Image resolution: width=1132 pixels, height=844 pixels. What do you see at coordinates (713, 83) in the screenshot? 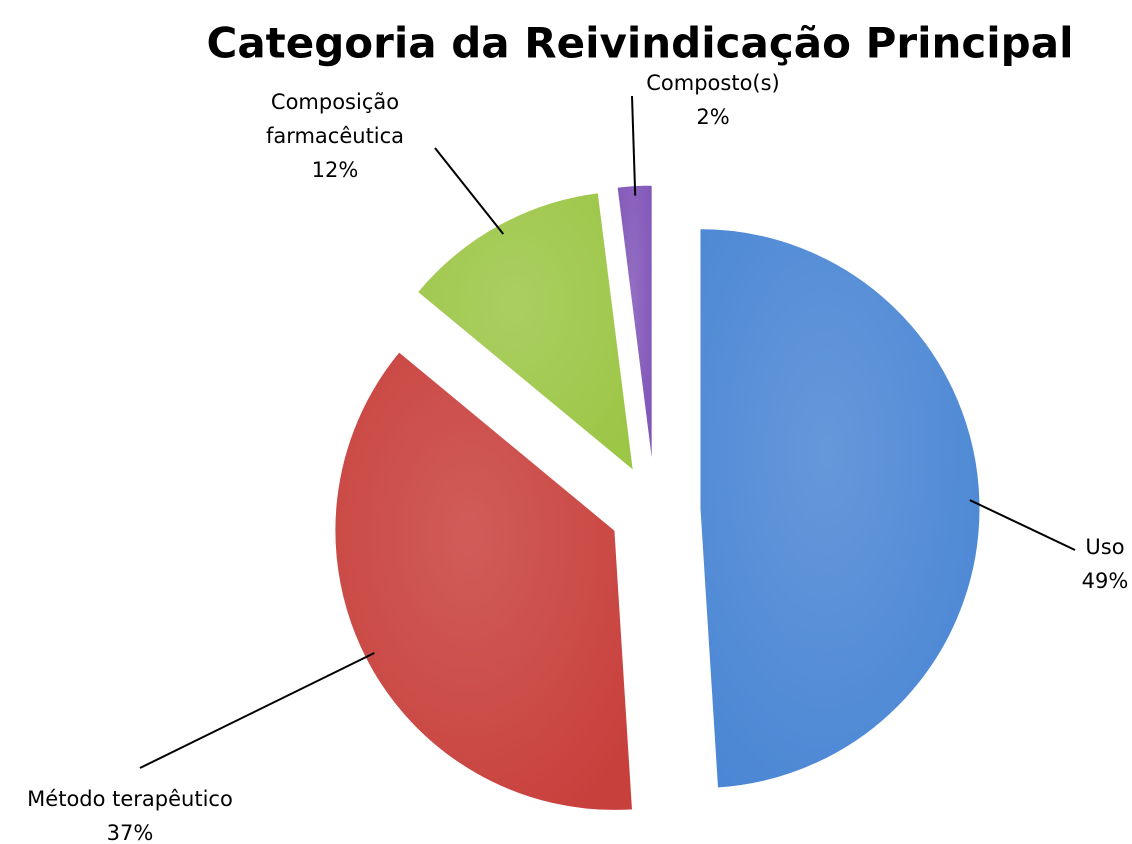
I see `slice-label: Composto(s)` at bounding box center [713, 83].